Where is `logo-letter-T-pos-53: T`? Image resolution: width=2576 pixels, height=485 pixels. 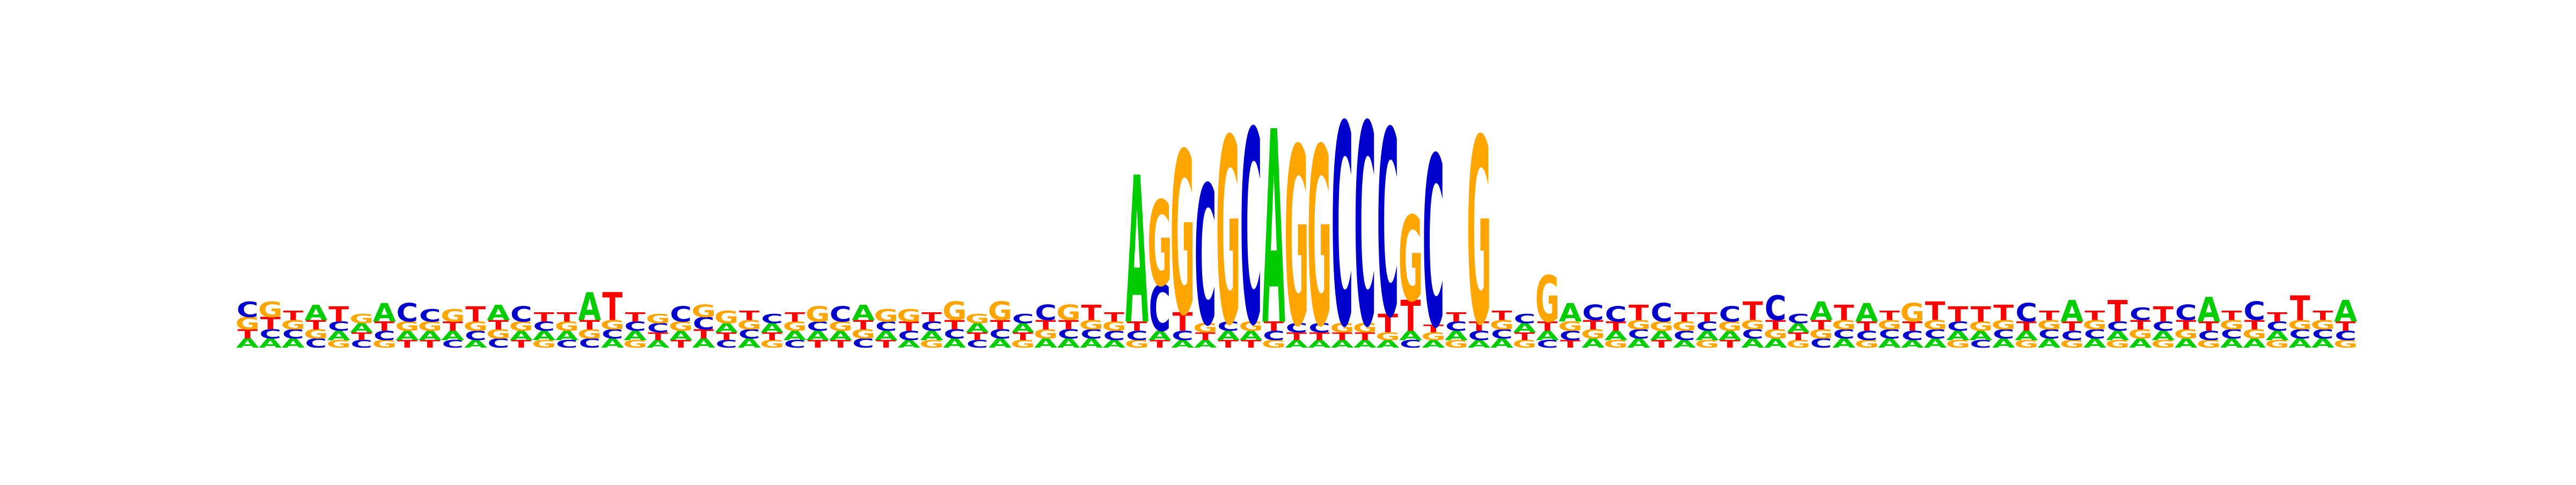 logo-letter-T-pos-53: T is located at coordinates (1433, 328).